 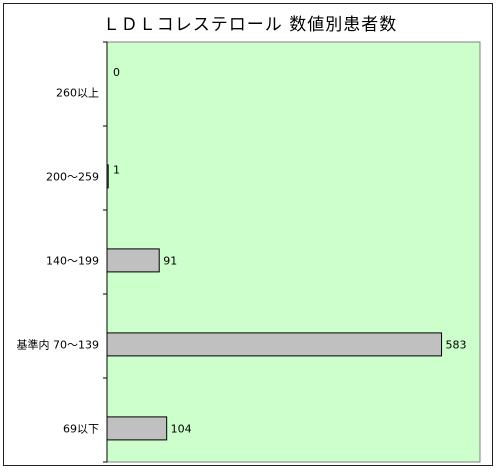 I want to click on y-axis-ticks, so click(x=105, y=252).